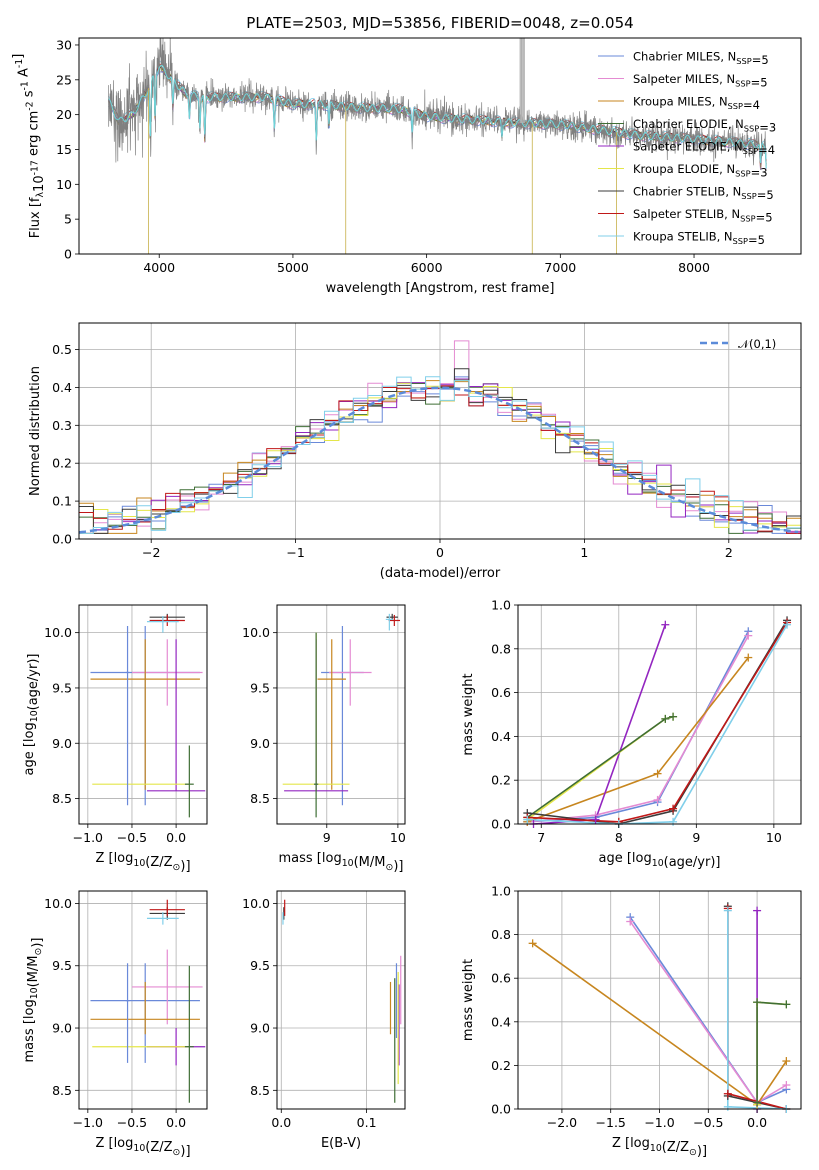 The height and width of the screenshot is (1170, 819). What do you see at coordinates (427, 267) in the screenshot?
I see `x-tick-label: 6000` at bounding box center [427, 267].